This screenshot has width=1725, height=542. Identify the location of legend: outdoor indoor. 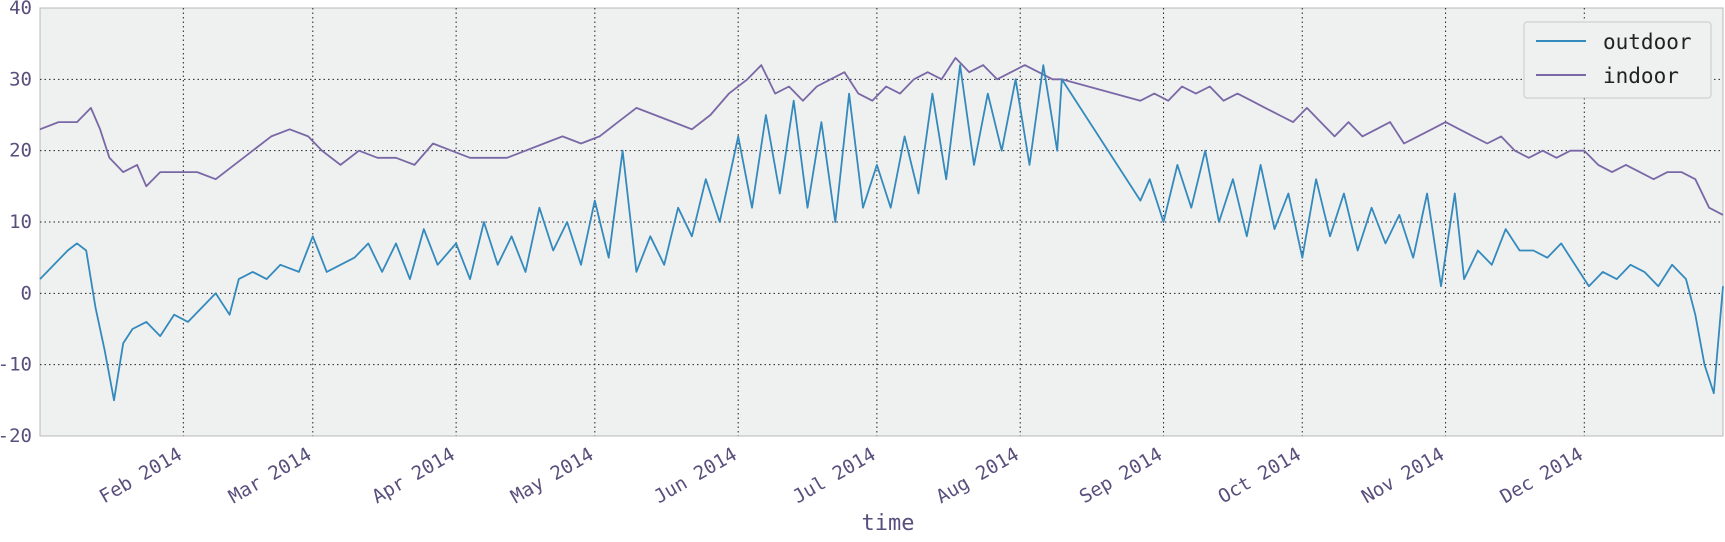
(1617, 60).